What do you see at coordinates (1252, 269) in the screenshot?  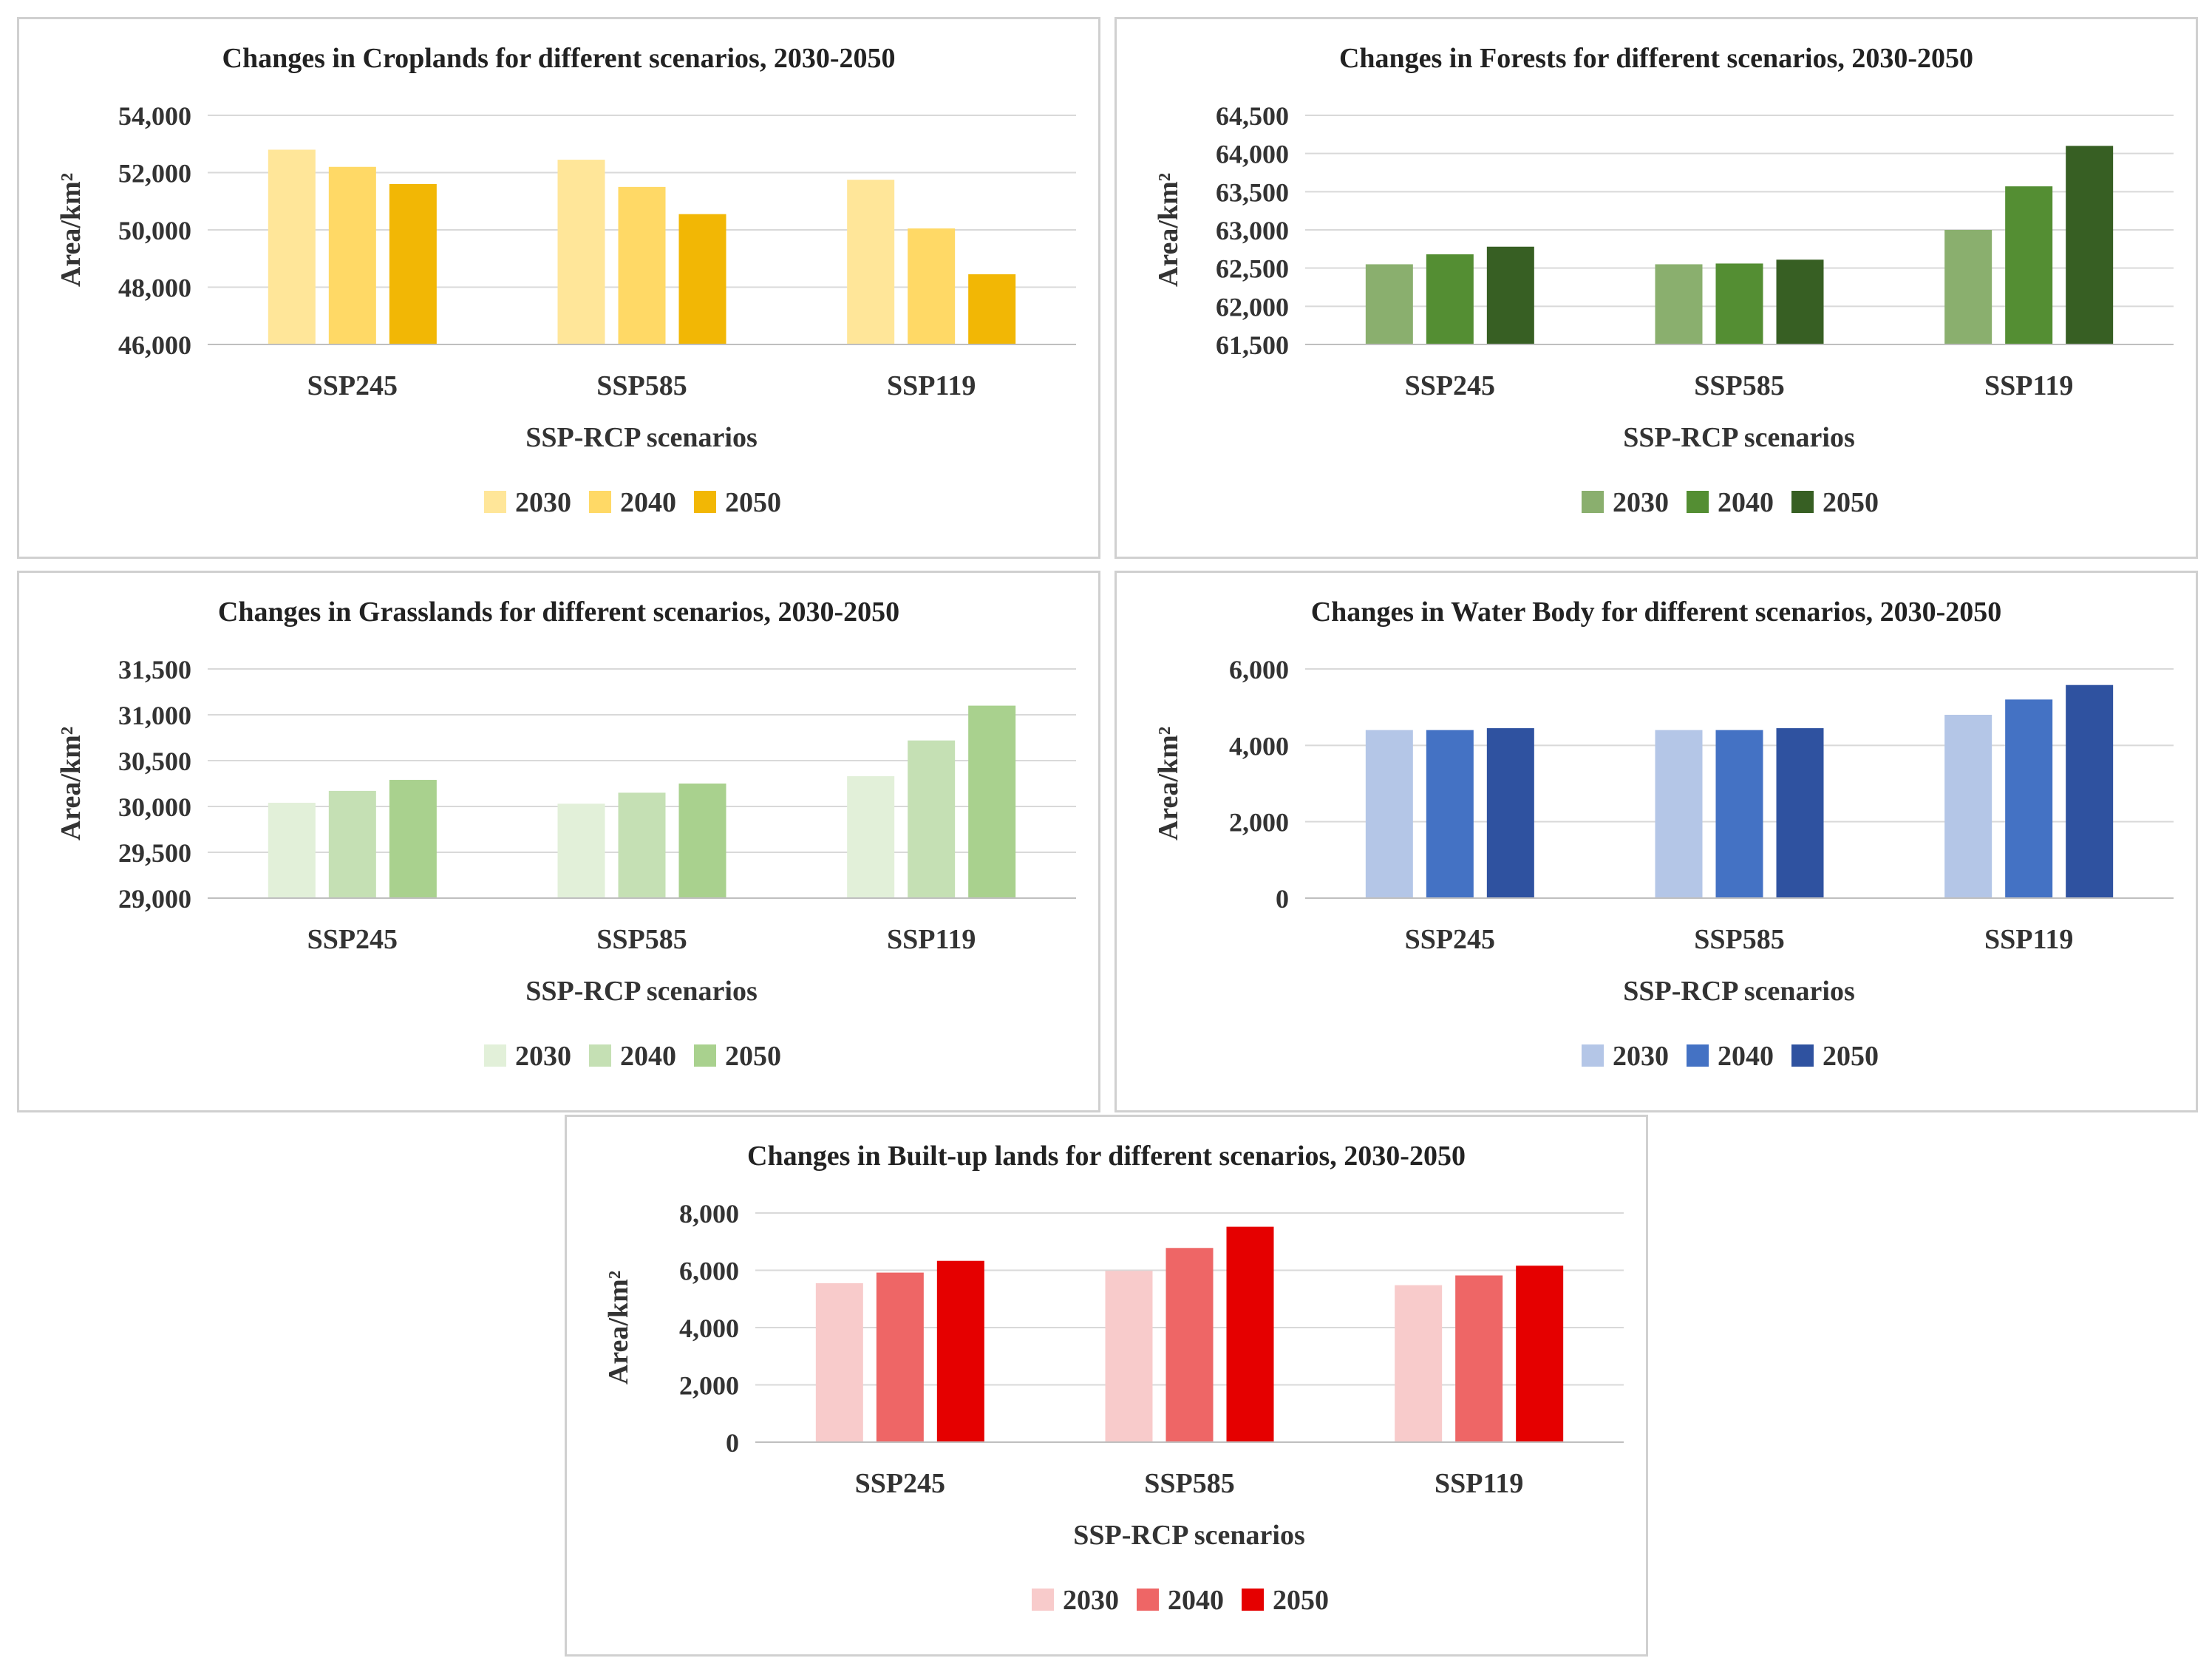 I see `y-tick-label: 62,500` at bounding box center [1252, 269].